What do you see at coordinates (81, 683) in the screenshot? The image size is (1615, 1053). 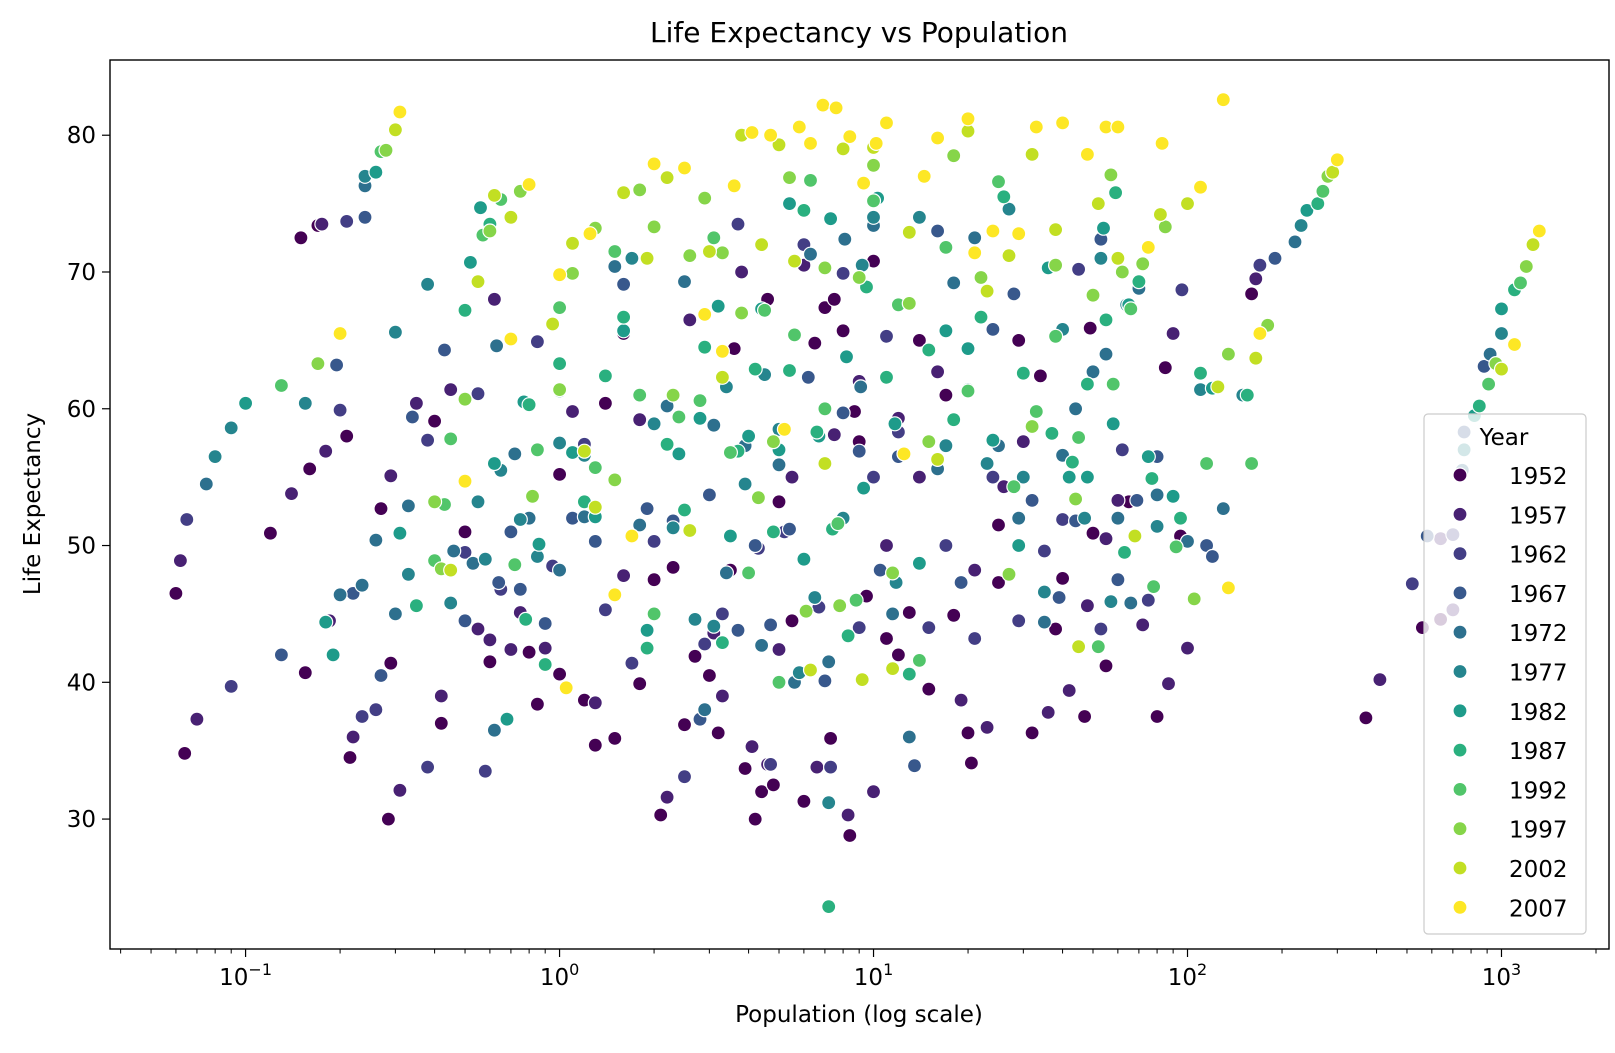 I see `y-tick-label: 40` at bounding box center [81, 683].